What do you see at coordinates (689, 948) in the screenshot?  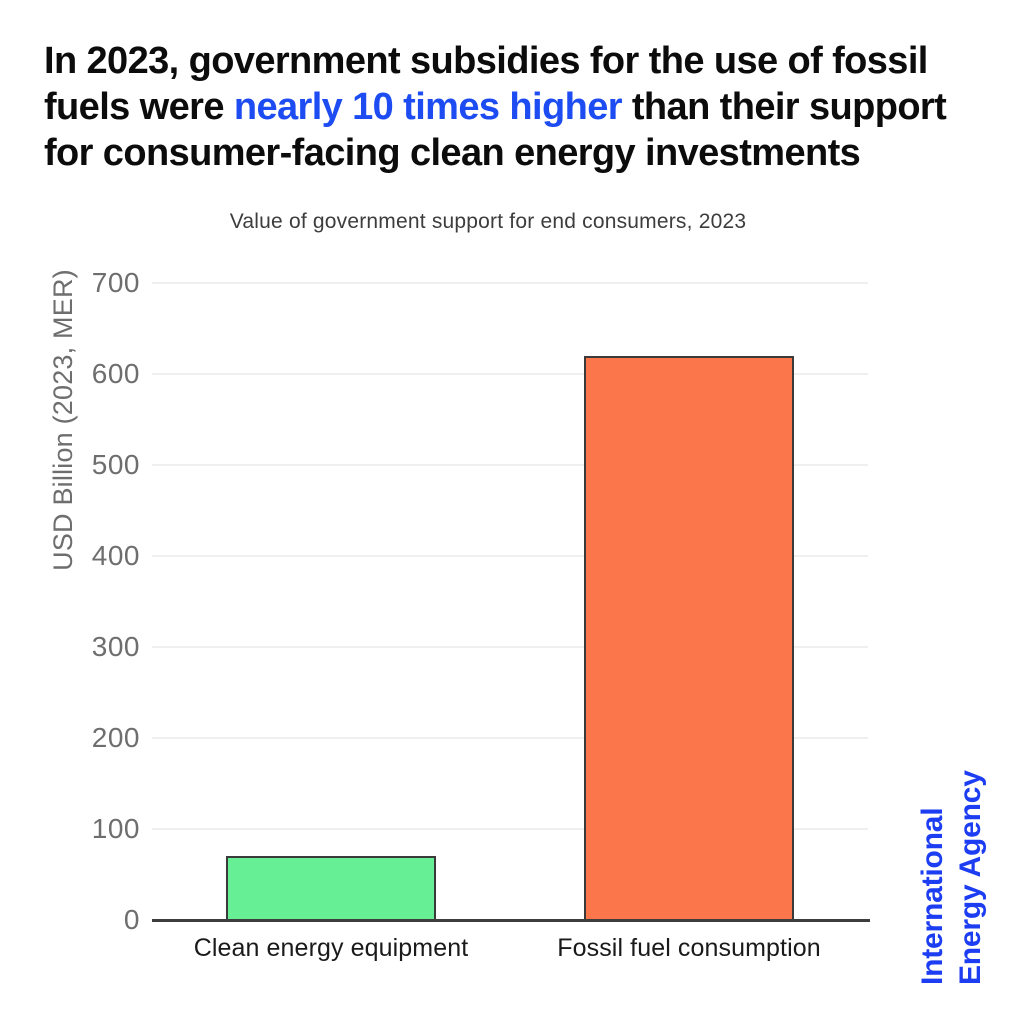 I see `x-category-label-2: Fossil fuel consumption` at bounding box center [689, 948].